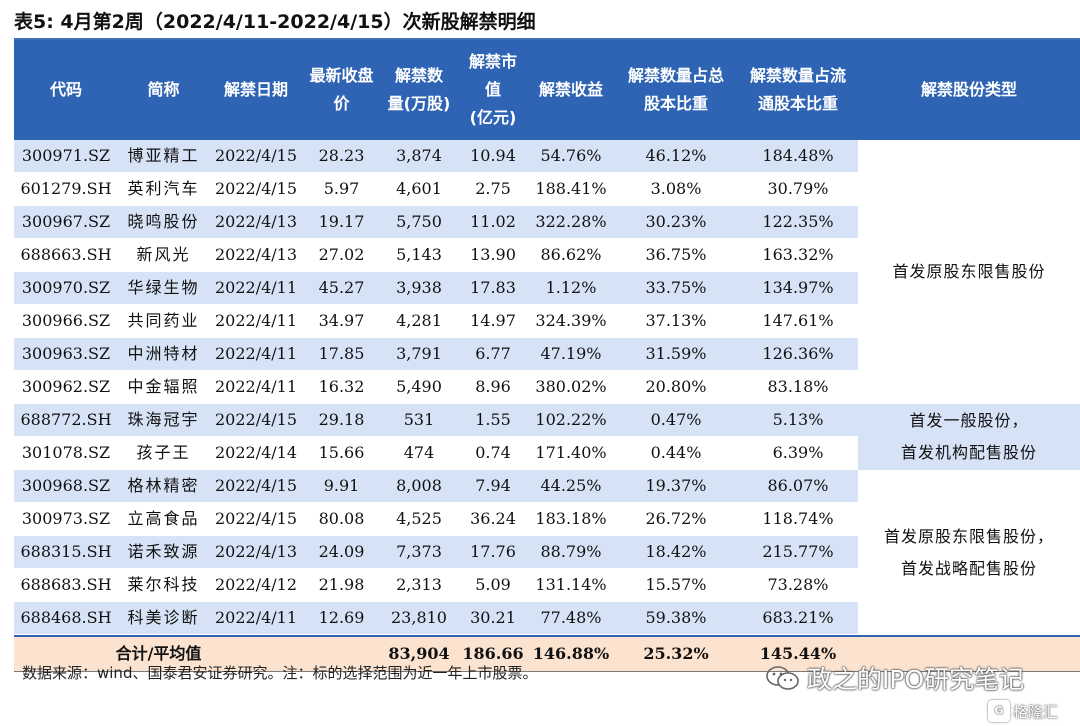 The image size is (1080, 726). What do you see at coordinates (798, 519) in the screenshot?
I see `cell-float-ratio: 118.74%` at bounding box center [798, 519].